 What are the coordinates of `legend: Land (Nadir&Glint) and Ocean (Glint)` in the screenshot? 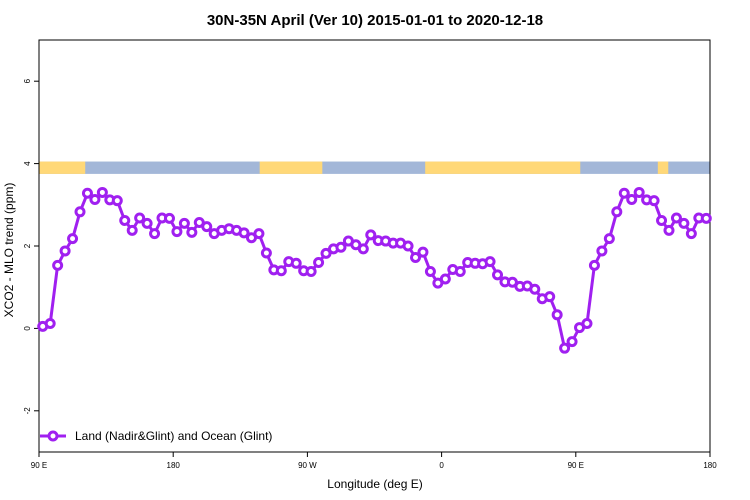 It's located at (156, 436).